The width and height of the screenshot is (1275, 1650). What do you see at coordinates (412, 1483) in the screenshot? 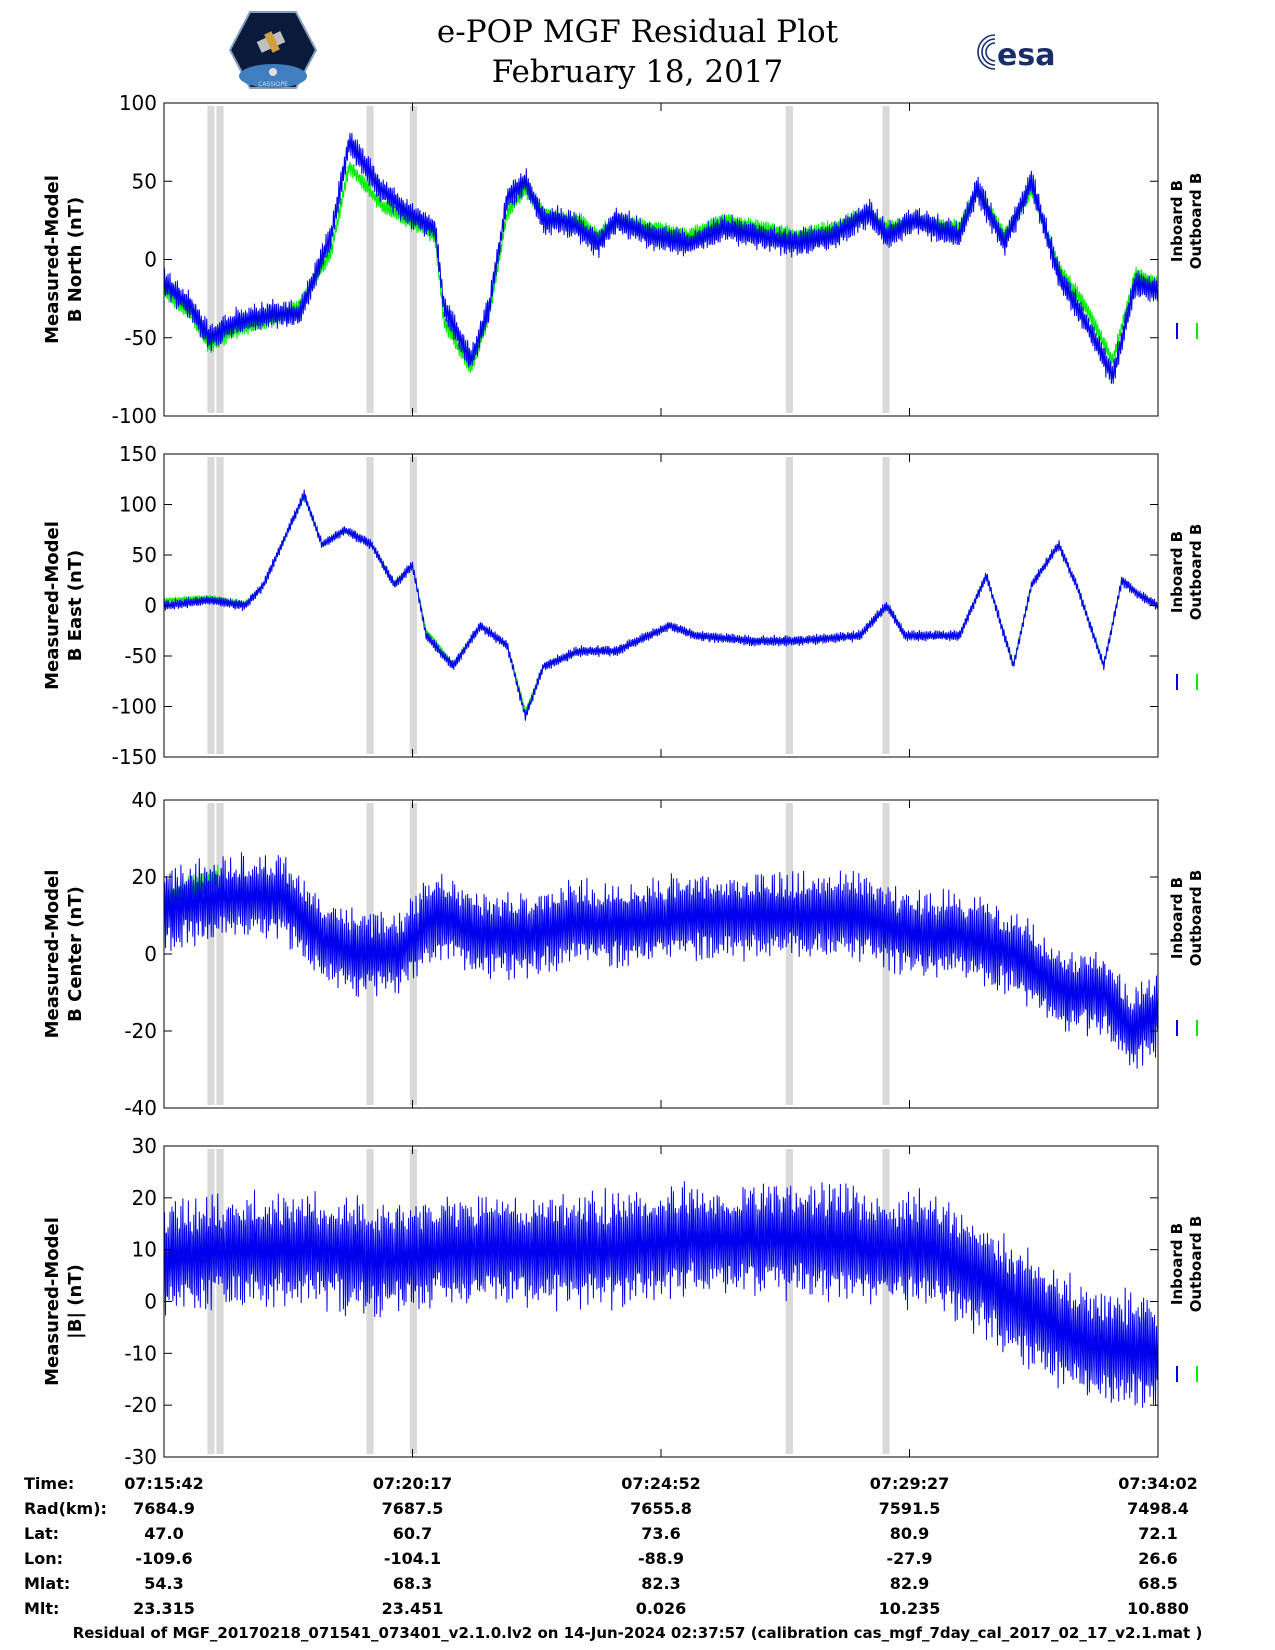
I see `orbit-cell: 07:20:17` at bounding box center [412, 1483].